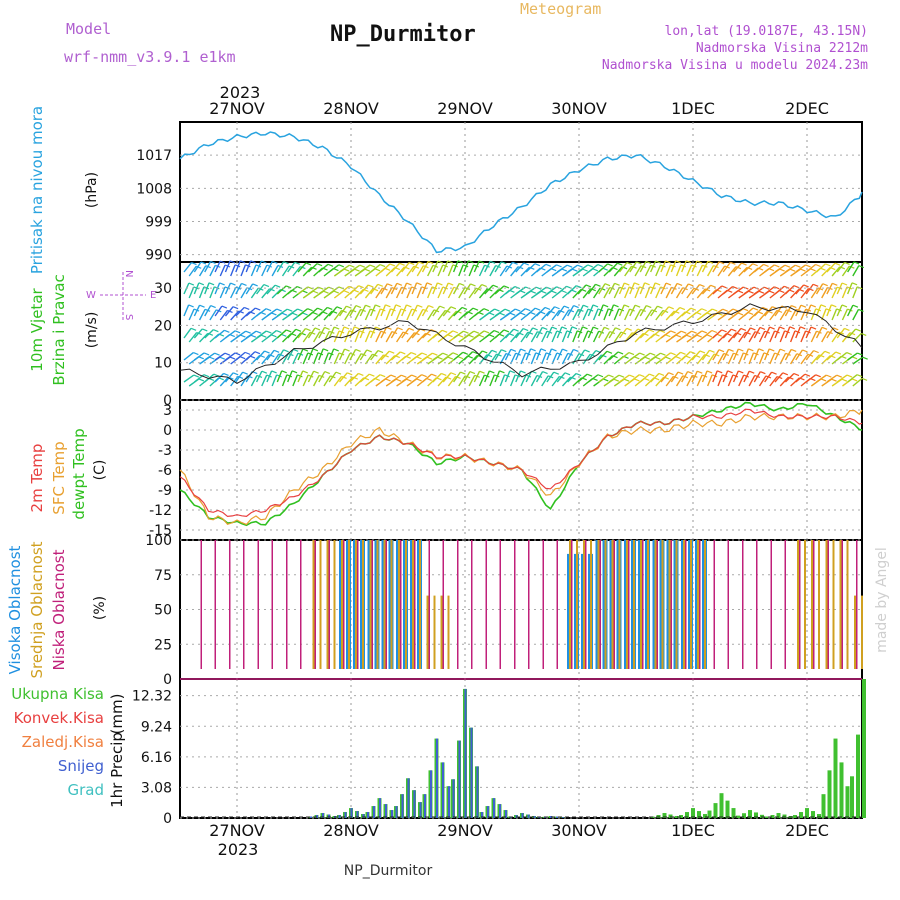 The width and height of the screenshot is (900, 900). What do you see at coordinates (465, 108) in the screenshot?
I see `top-day-label: 29NOV` at bounding box center [465, 108].